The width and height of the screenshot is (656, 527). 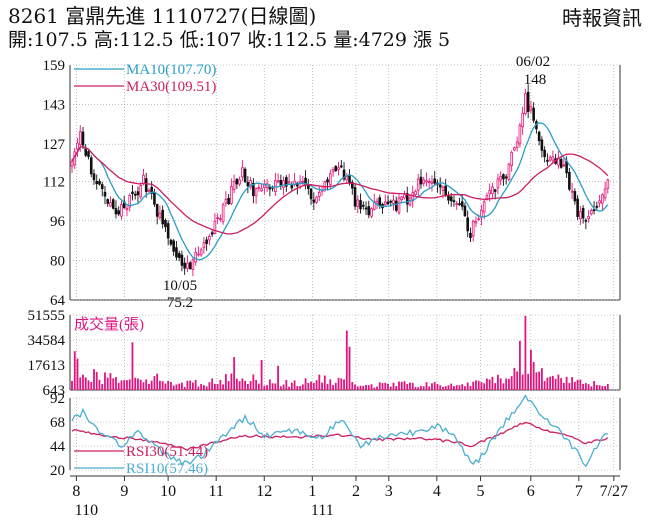 I want to click on rsi-tick-label: 44, so click(x=58, y=447).